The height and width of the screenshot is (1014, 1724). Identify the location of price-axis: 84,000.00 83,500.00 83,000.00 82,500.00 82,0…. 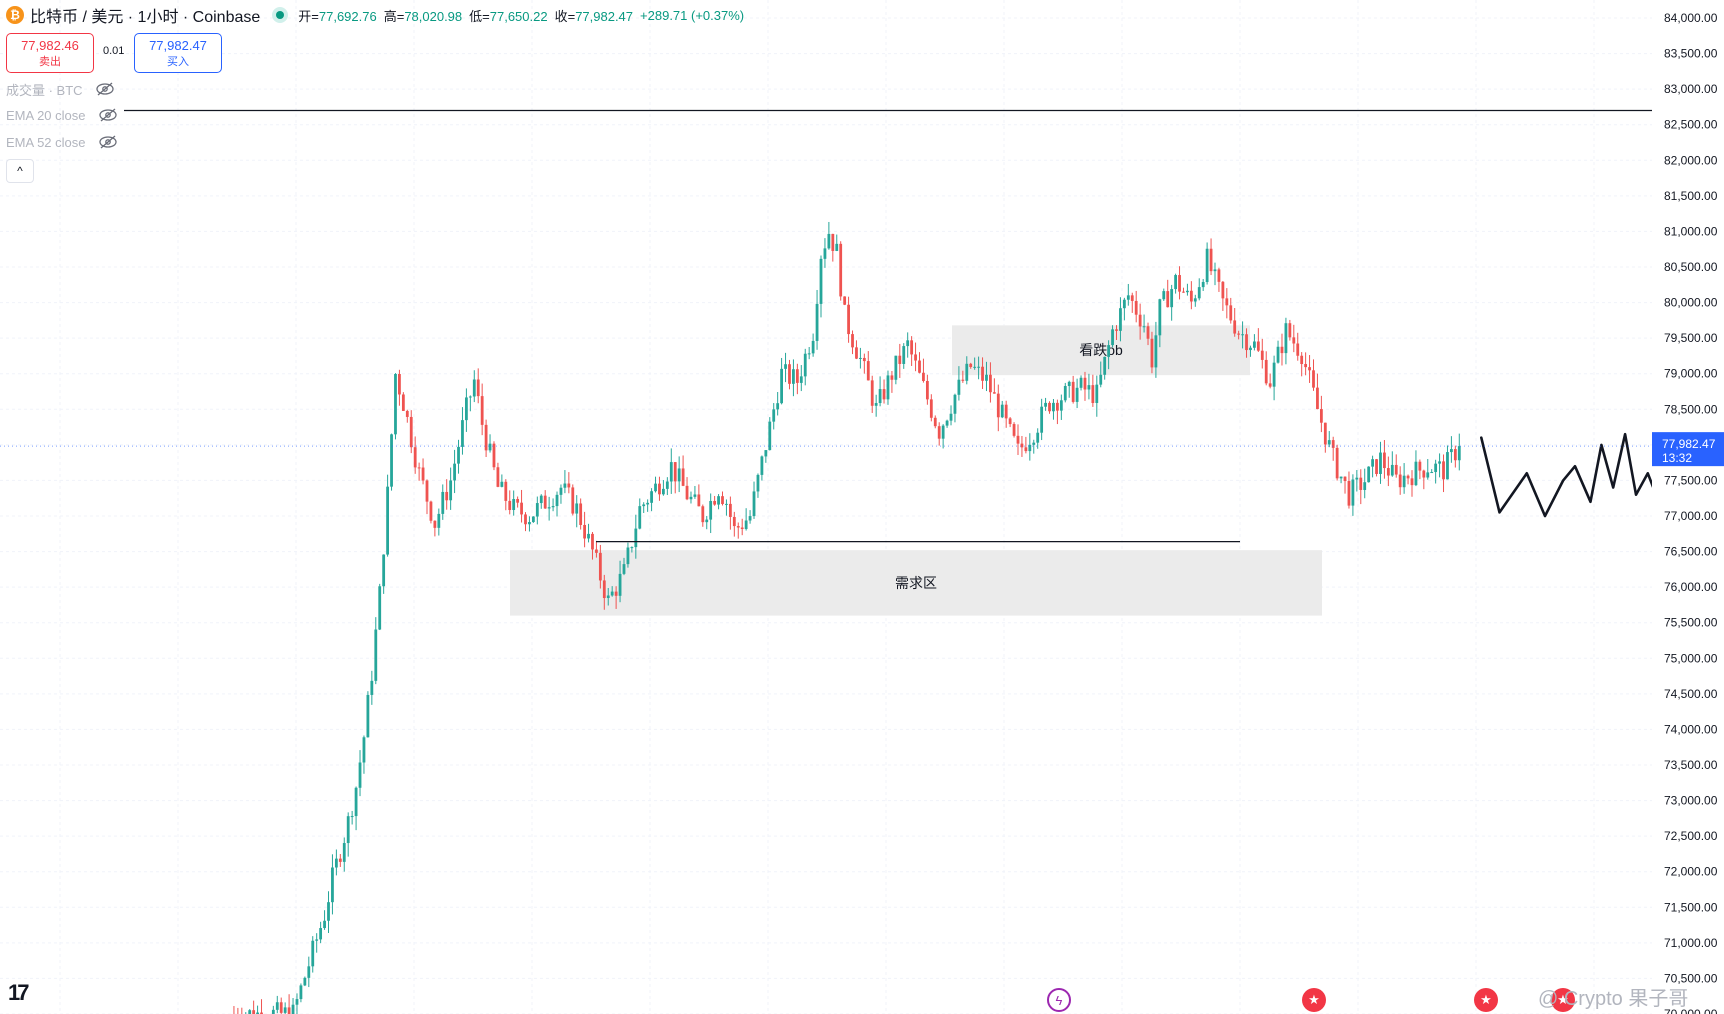
(1688, 507).